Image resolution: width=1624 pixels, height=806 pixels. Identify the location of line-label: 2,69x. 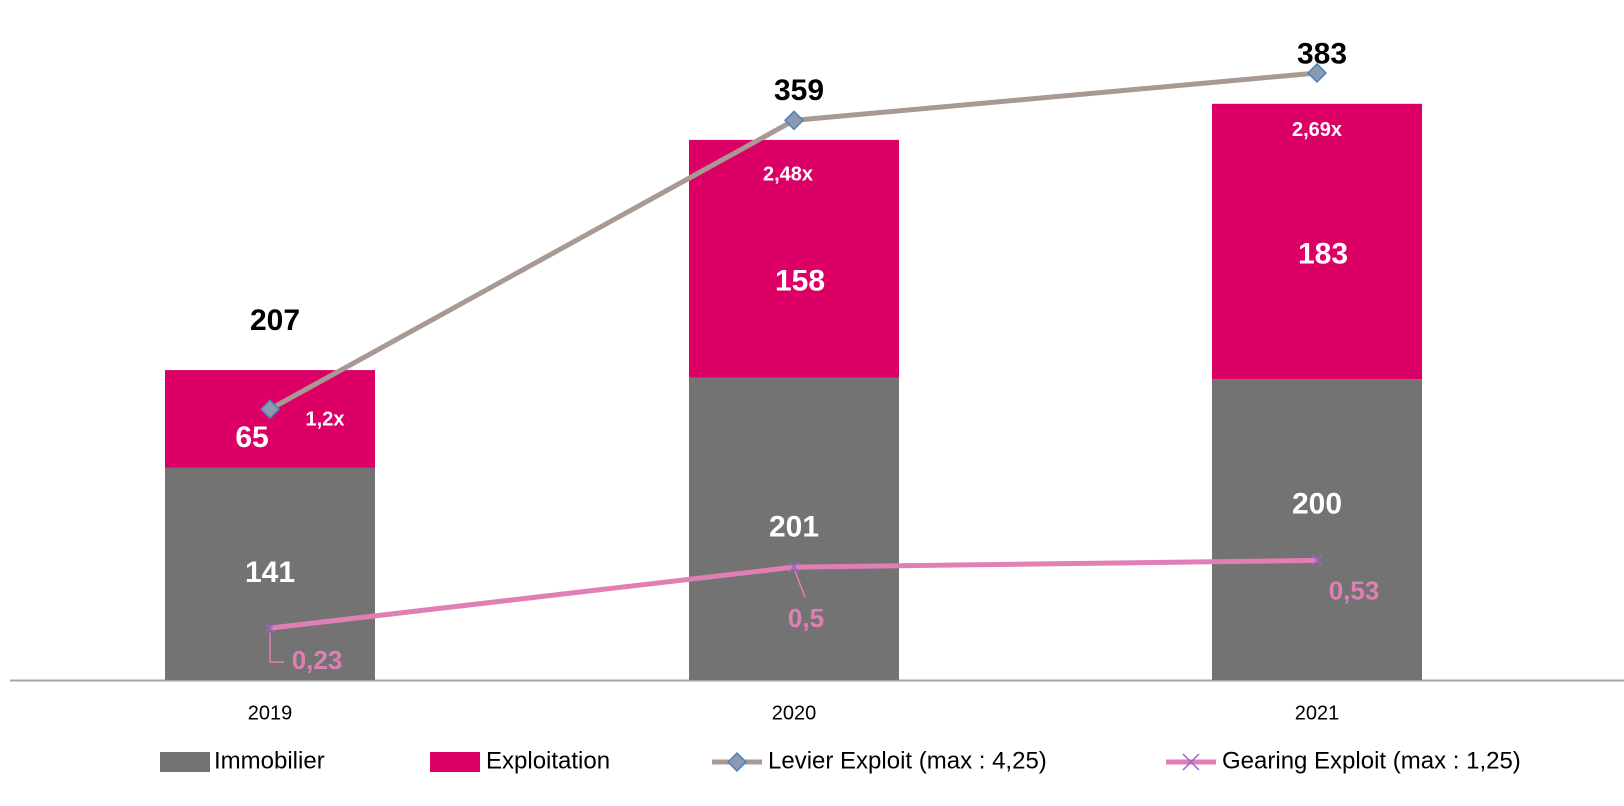
(1317, 130).